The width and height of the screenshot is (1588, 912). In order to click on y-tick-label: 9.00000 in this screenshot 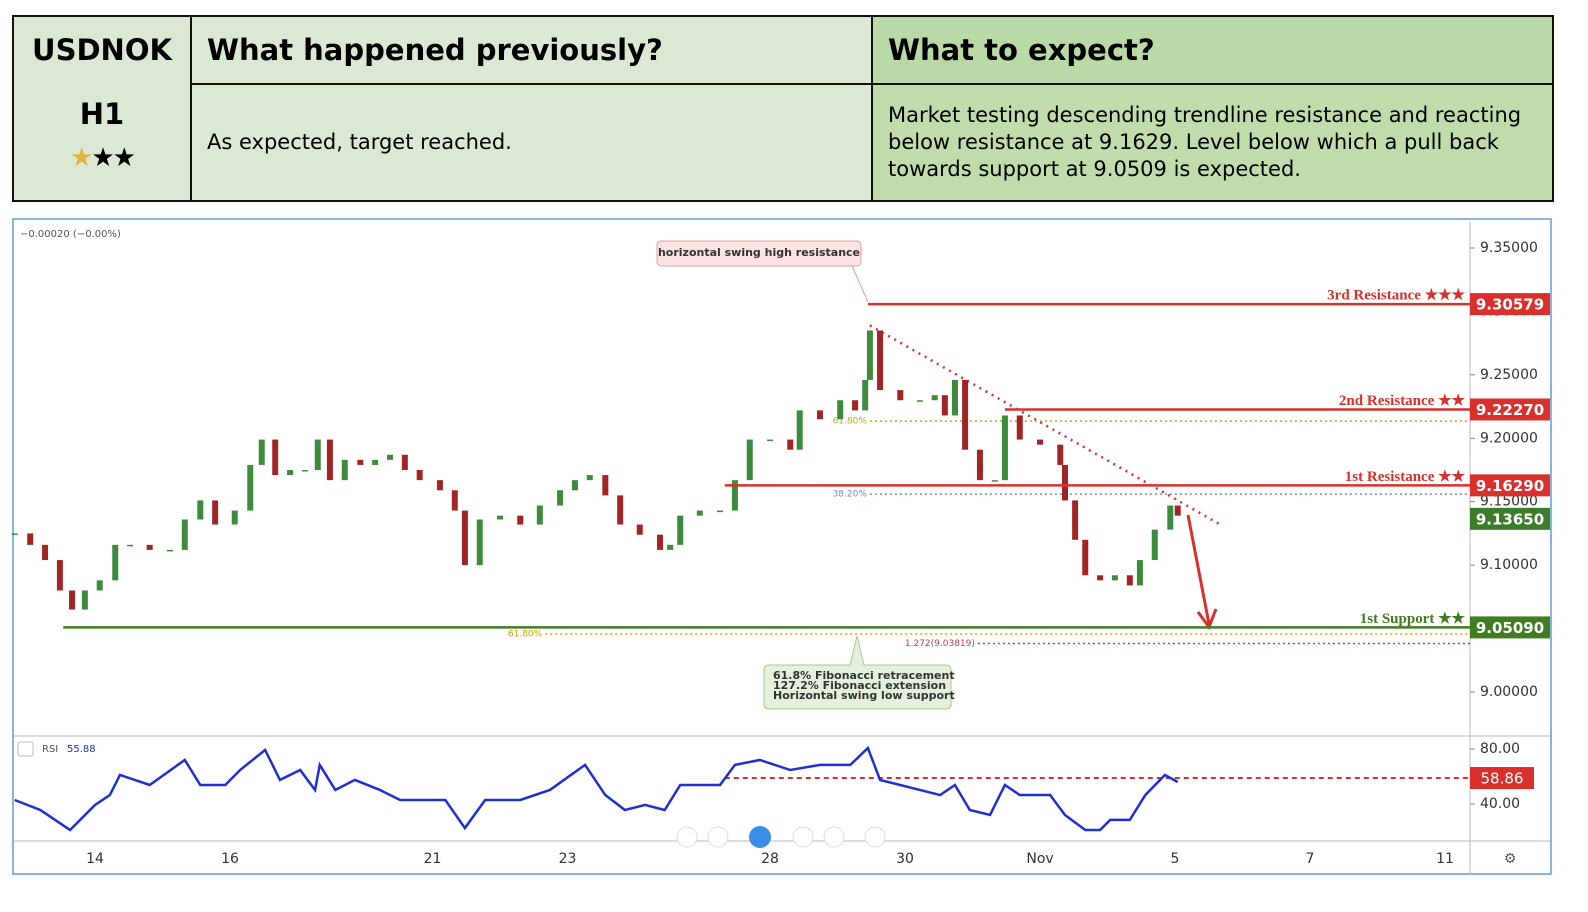, I will do `click(1509, 692)`.